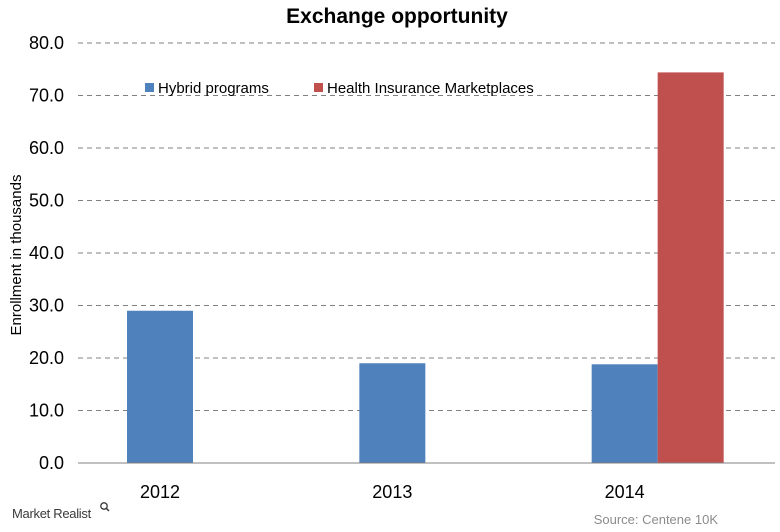 The image size is (780, 532). I want to click on legend-label: Hybrid programs, so click(213, 88).